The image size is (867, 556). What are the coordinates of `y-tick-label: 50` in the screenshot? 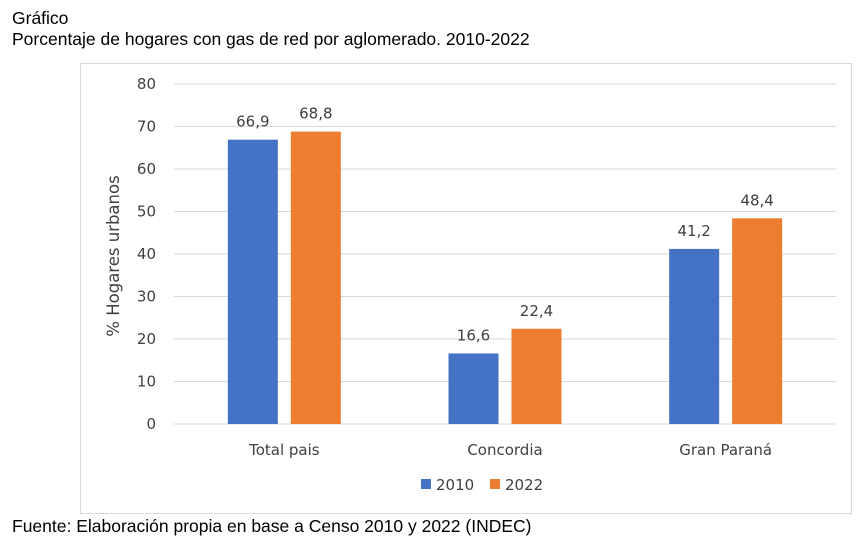 It's located at (146, 212).